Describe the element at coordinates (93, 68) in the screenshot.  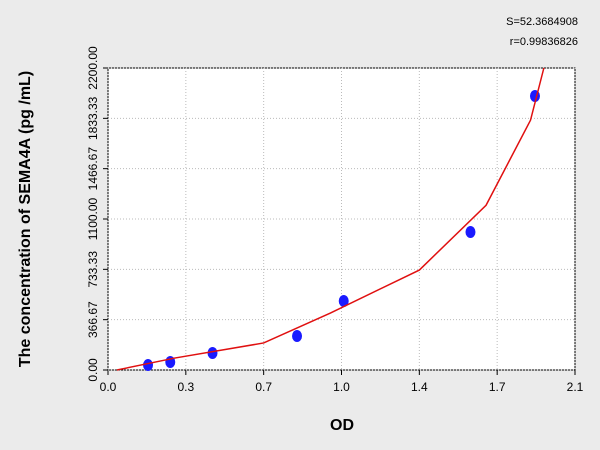
I see `y-tick-label: 2200.00` at that location.